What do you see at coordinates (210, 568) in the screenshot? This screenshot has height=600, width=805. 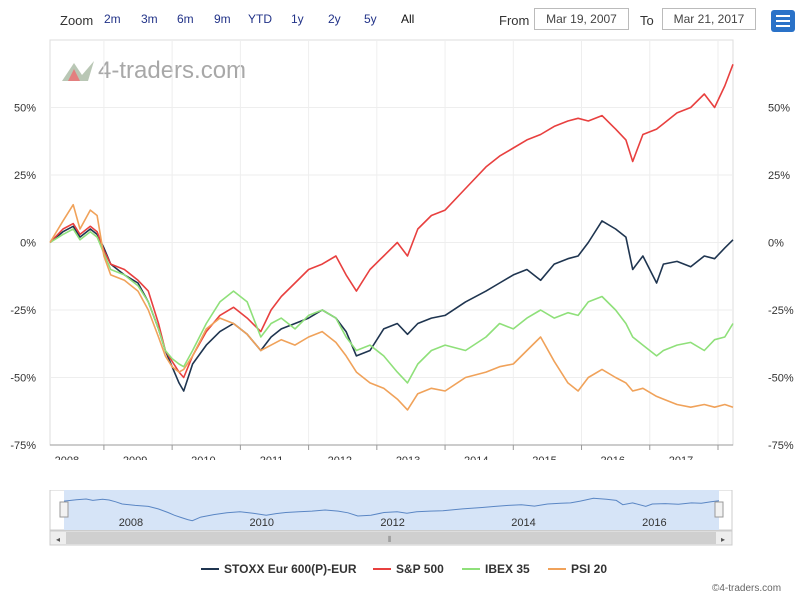 I see `legend-swatch-stoxx` at bounding box center [210, 568].